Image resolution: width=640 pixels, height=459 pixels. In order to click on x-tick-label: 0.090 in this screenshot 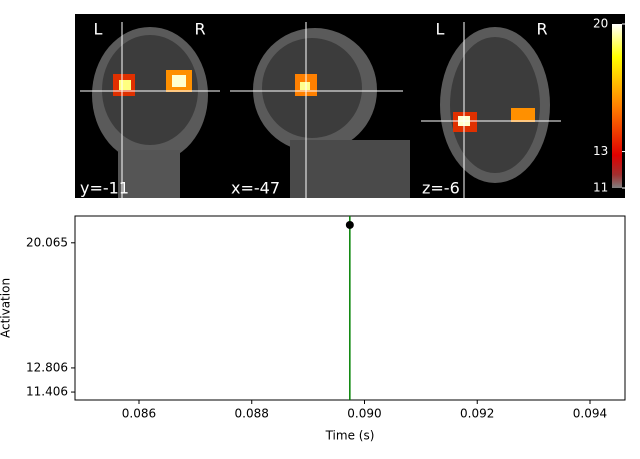, I will do `click(364, 414)`.